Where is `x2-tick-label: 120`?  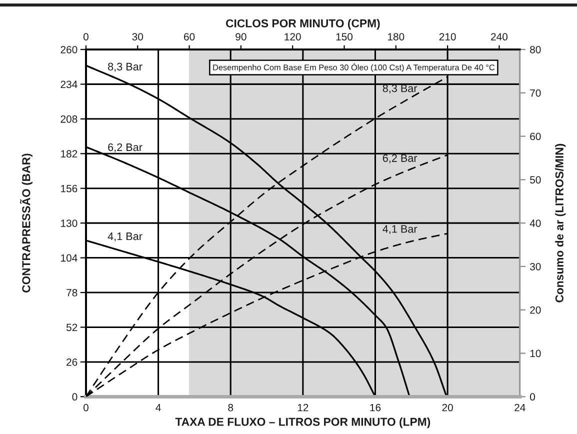
x2-tick-label: 120 is located at coordinates (292, 36).